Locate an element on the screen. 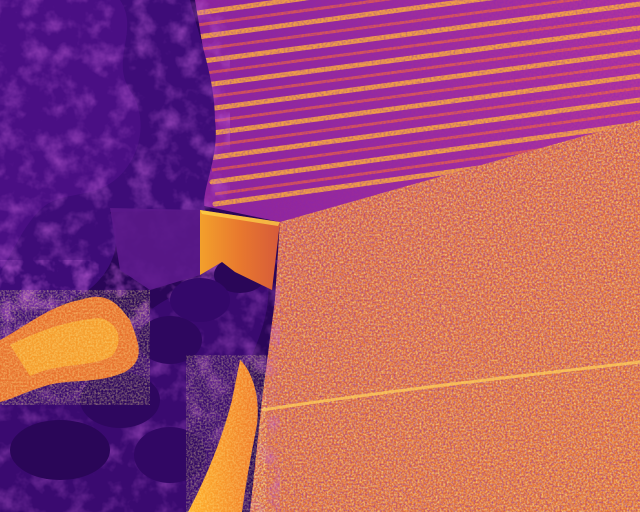 The width and height of the screenshot is (640, 512). road-edge is located at coordinates (226, 433).